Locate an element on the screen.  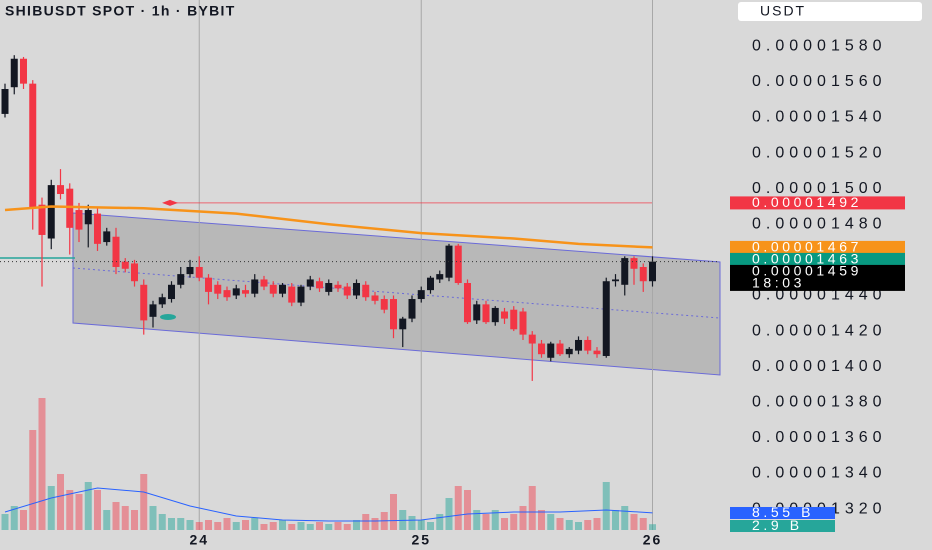
price-label: 0.00001492 is located at coordinates (807, 202).